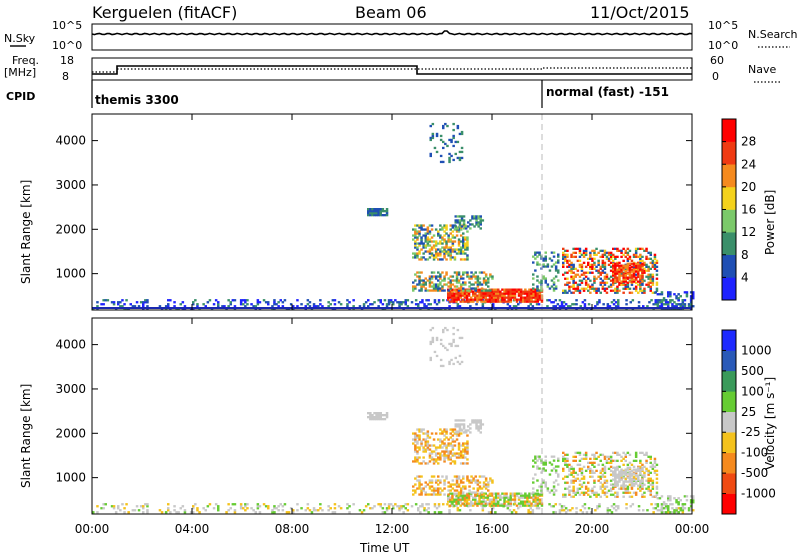  I want to click on power-colorbar-label: Power [dB], so click(770, 222).